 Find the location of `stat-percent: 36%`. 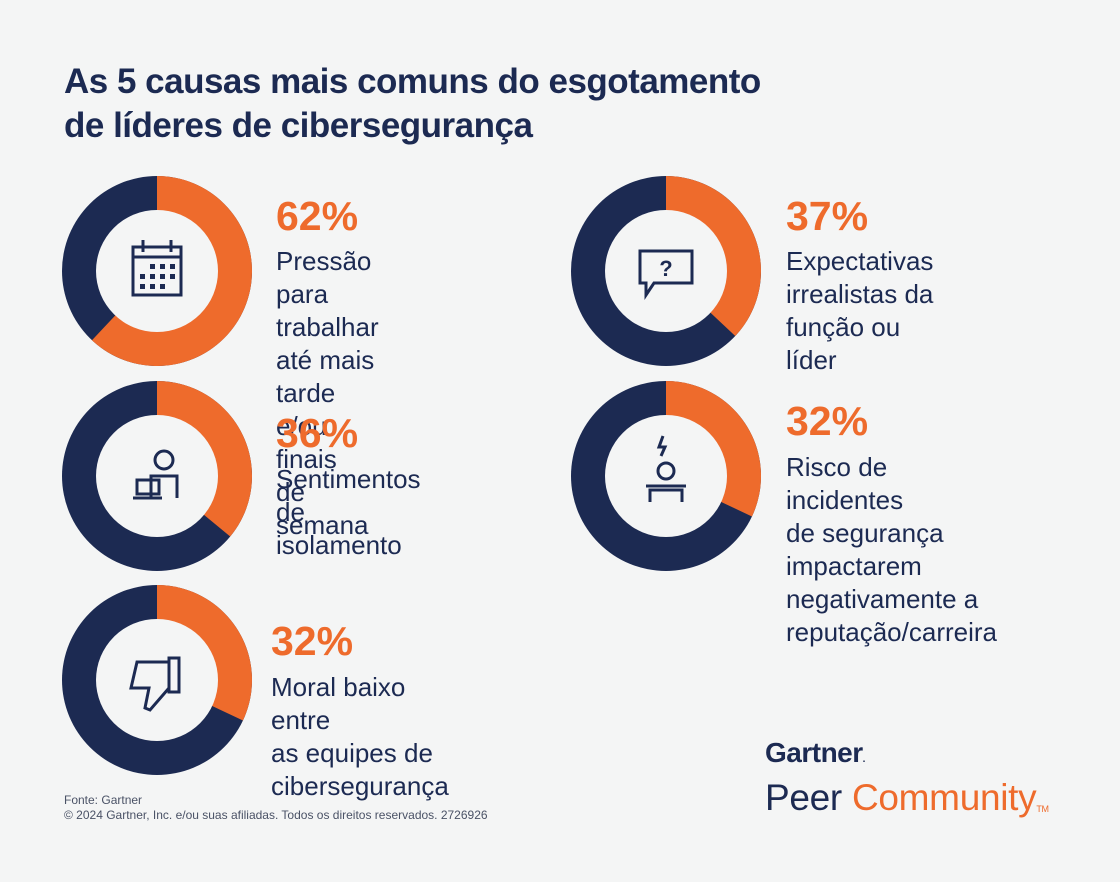

stat-percent: 36% is located at coordinates (317, 433).